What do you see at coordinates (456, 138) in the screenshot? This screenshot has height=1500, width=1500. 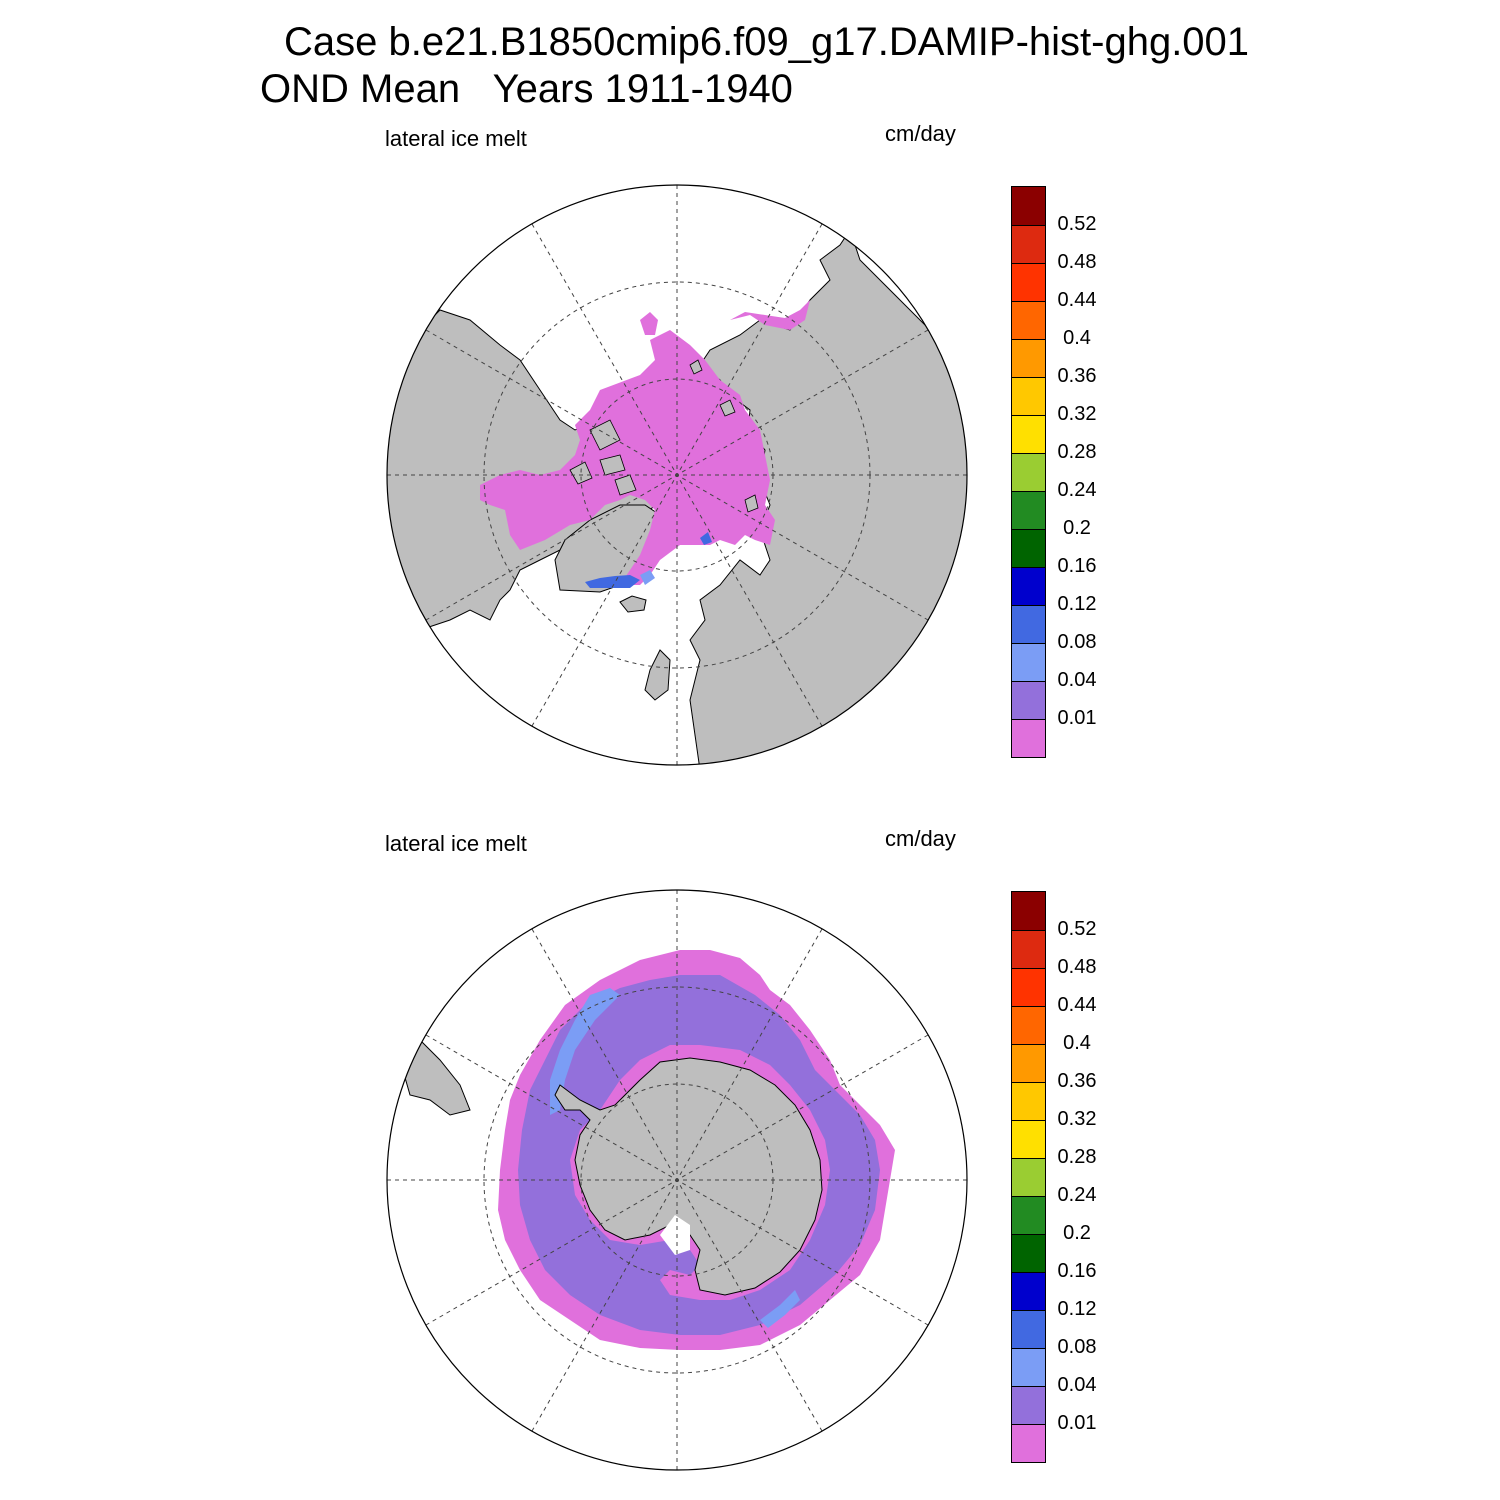 I see `north-variable-label: lateral ice melt` at bounding box center [456, 138].